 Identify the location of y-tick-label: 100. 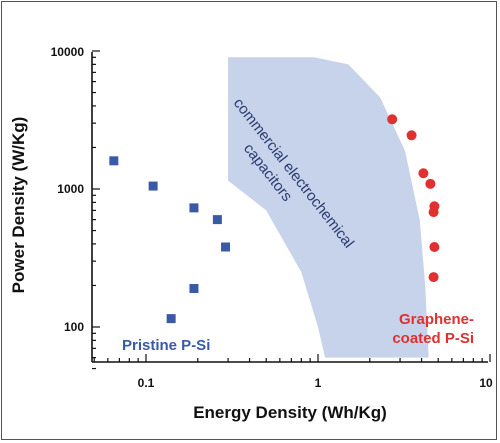
(74, 327).